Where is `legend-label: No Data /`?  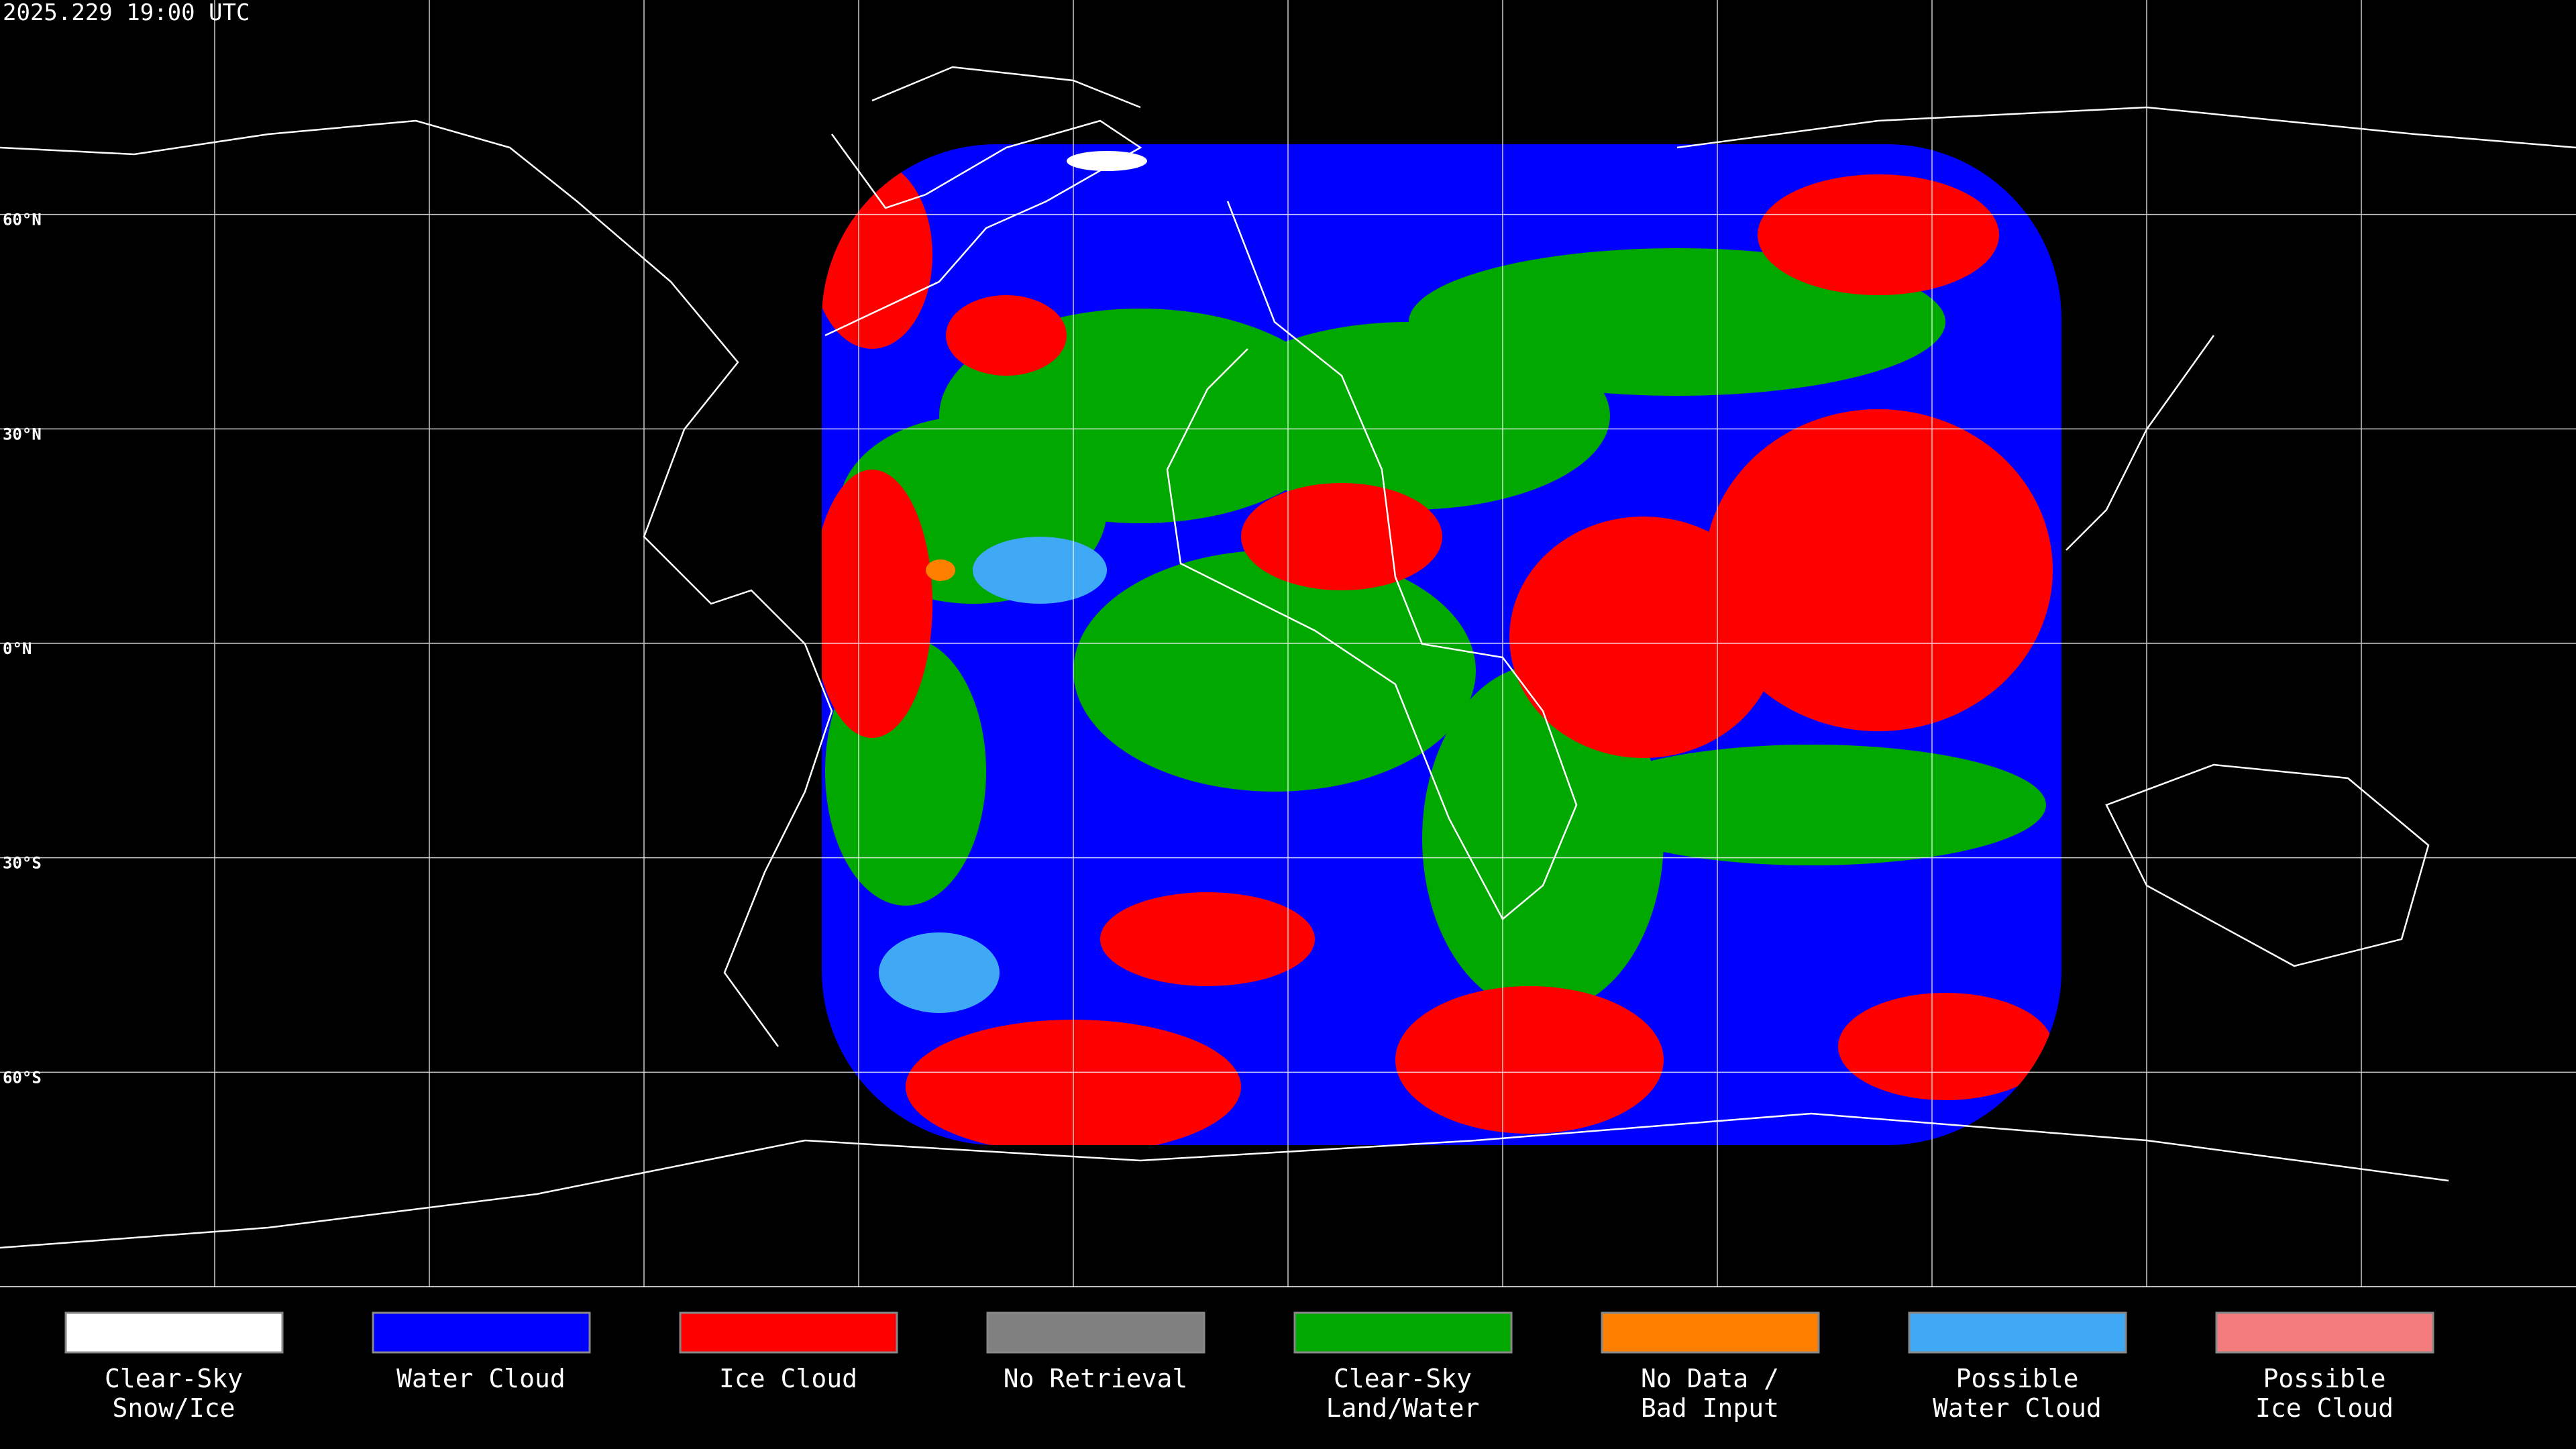
legend-label: No Data / is located at coordinates (1710, 1378).